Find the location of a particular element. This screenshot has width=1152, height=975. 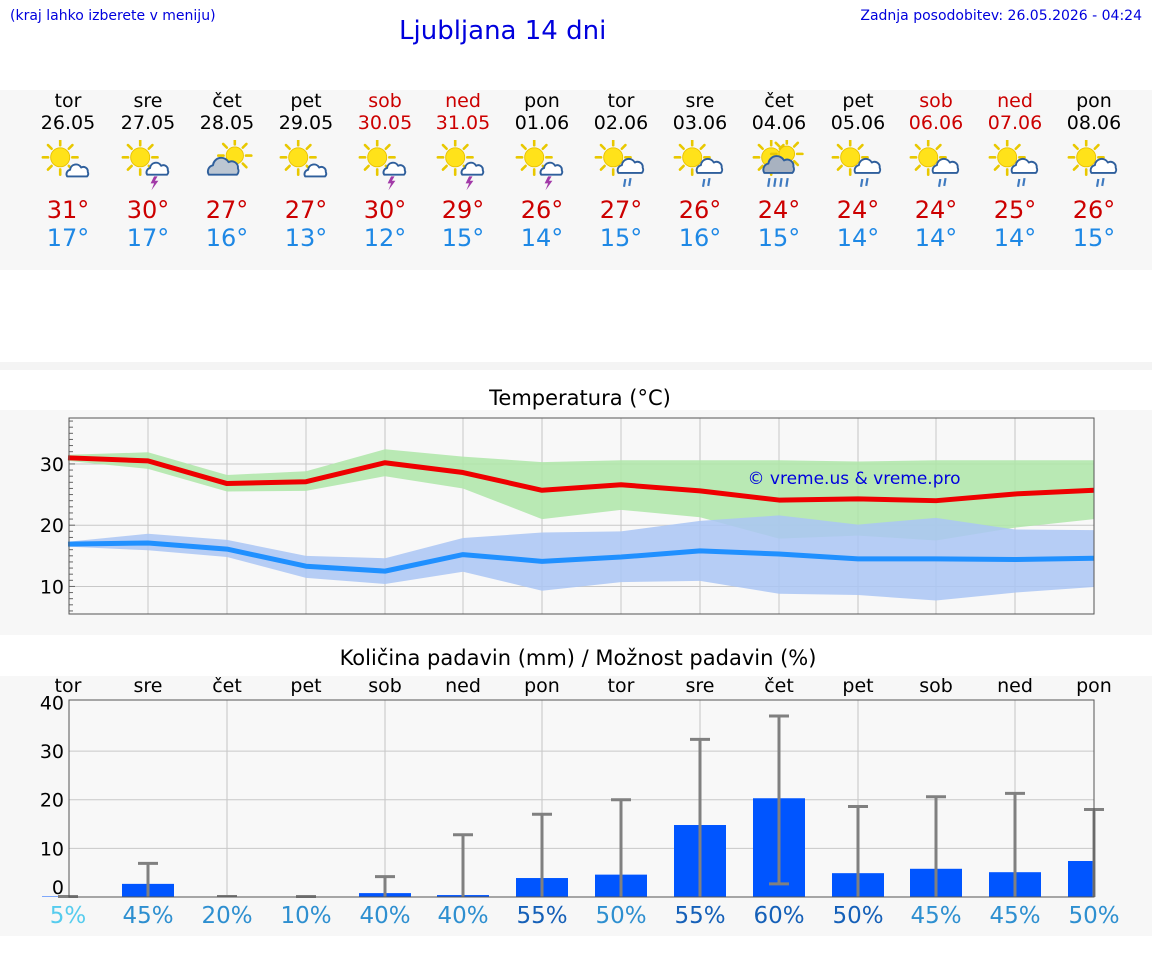

separator is located at coordinates (576, 366).